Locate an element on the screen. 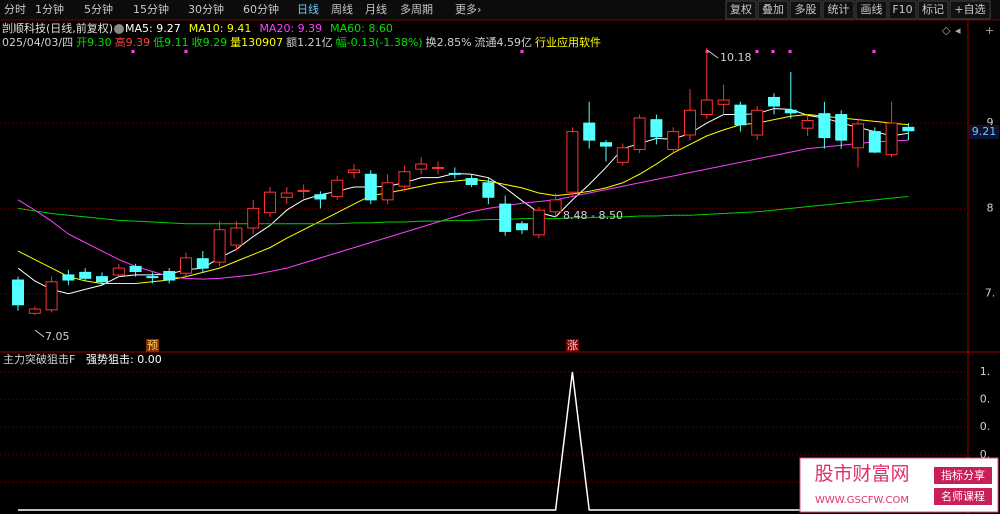  toolbar-tab: 15分钟 is located at coordinates (151, 9).